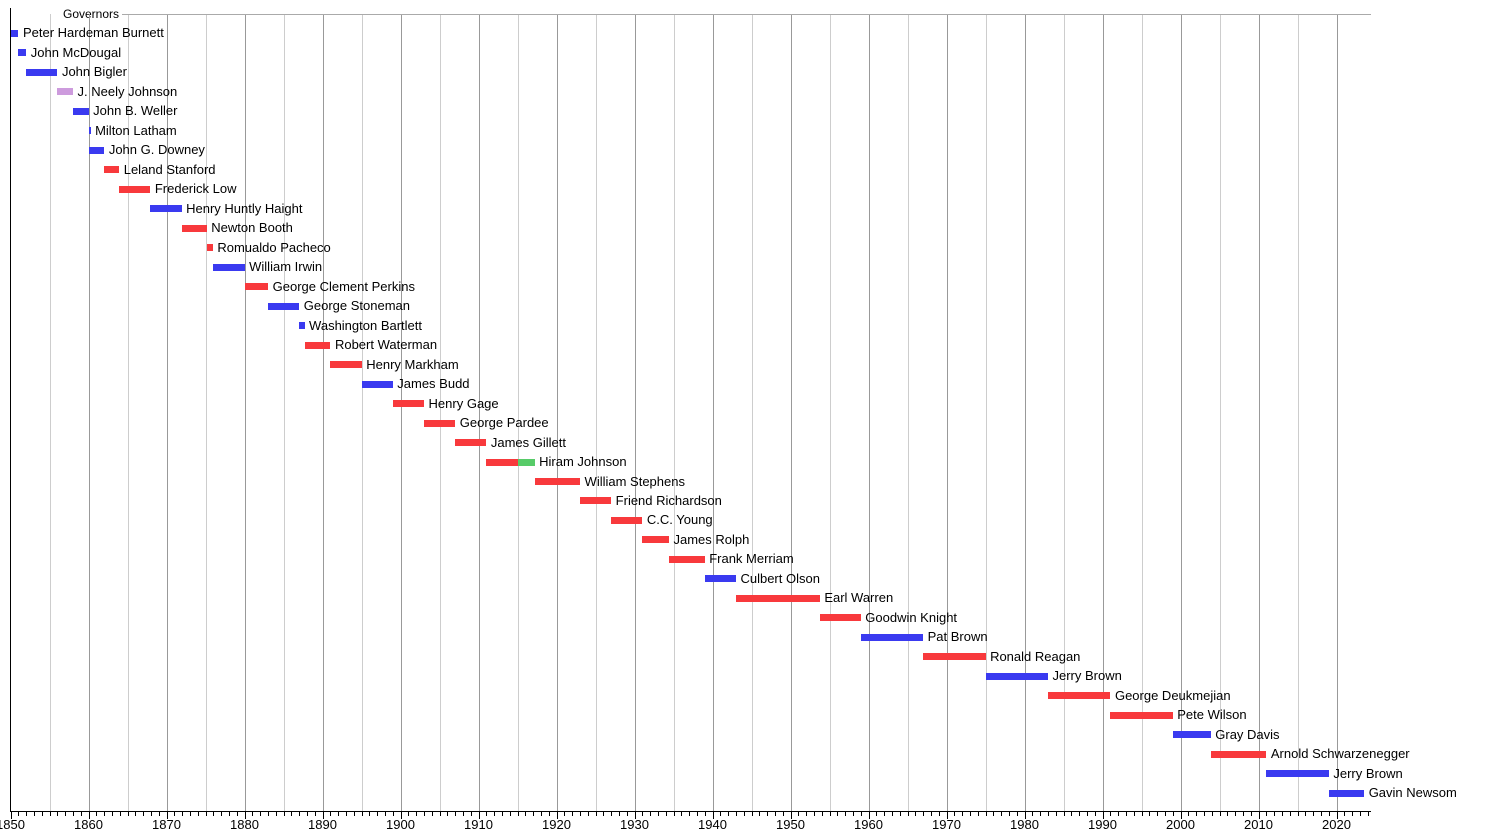 Image resolution: width=1500 pixels, height=830 pixels. Describe the element at coordinates (94, 72) in the screenshot. I see `governor-label: John Bigler` at that location.